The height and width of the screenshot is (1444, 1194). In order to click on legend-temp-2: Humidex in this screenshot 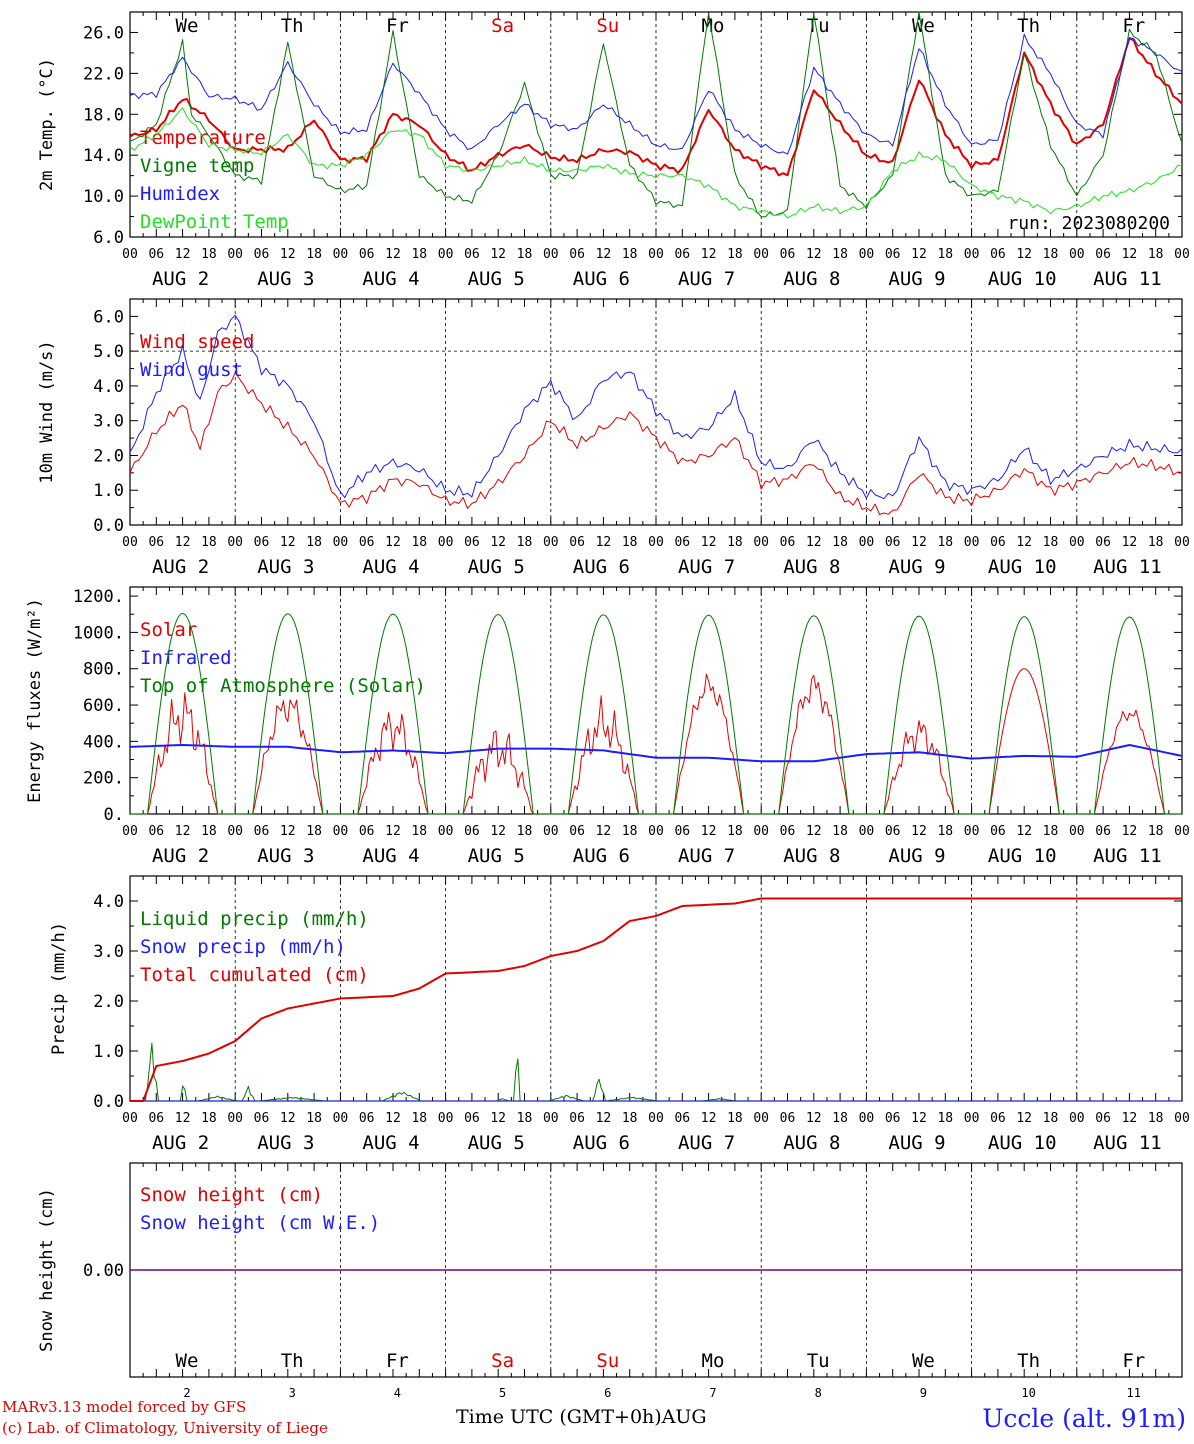, I will do `click(180, 194)`.